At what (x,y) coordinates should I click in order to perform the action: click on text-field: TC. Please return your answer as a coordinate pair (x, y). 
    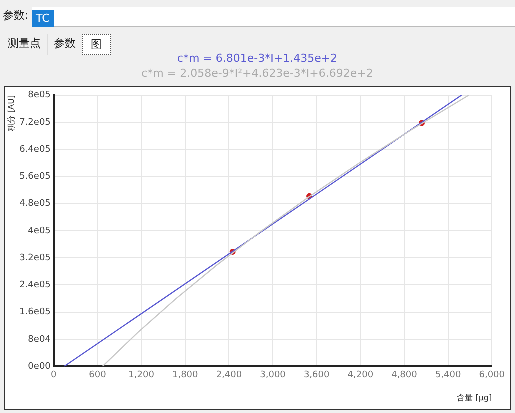
    Looking at the image, I should click on (273, 17).